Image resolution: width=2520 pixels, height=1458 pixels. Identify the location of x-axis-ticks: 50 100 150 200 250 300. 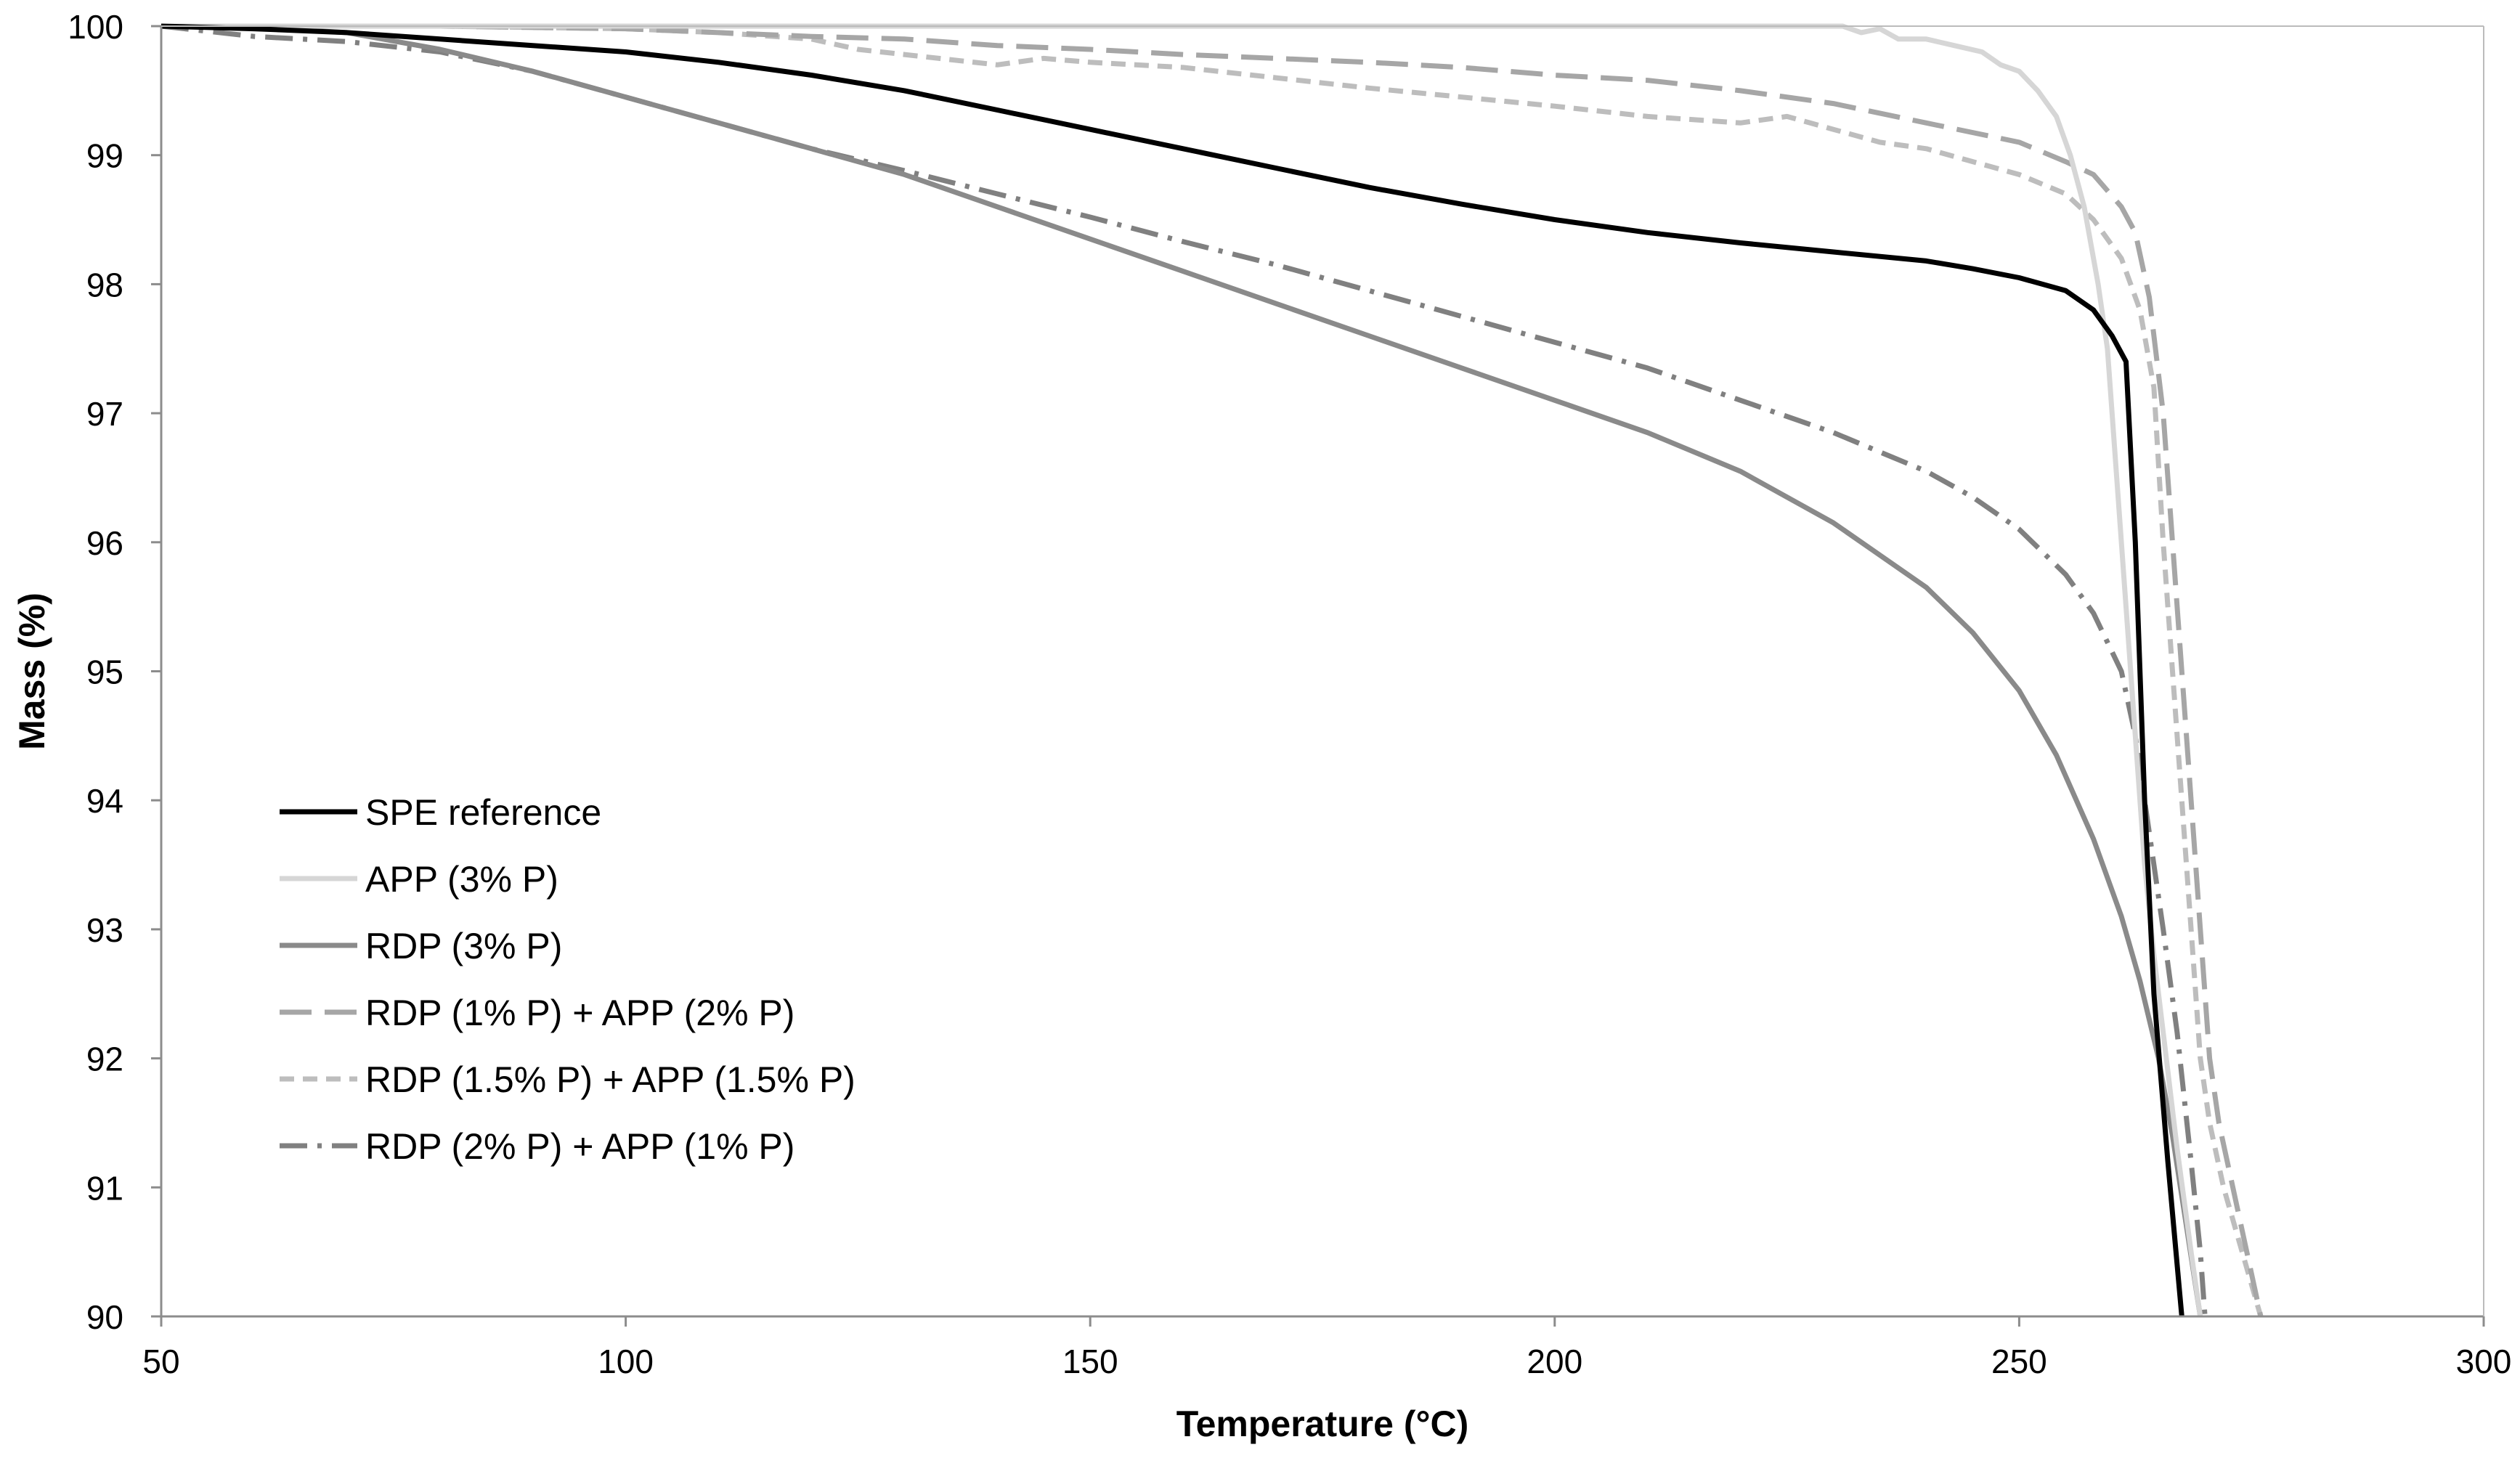
(1326, 1348).